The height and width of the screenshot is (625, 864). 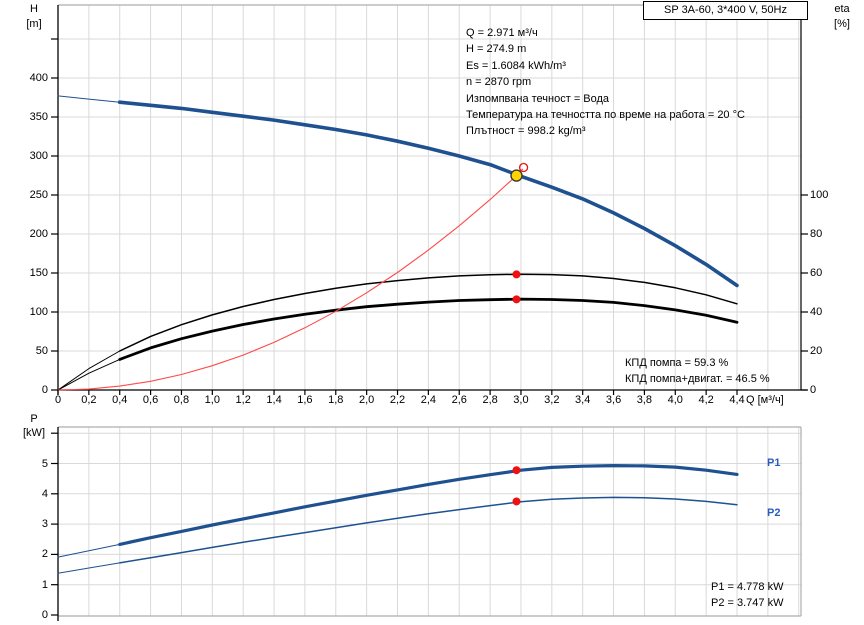 What do you see at coordinates (677, 363) in the screenshot?
I see `efficiency-pump-line: КПД помпа = 59.3 %` at bounding box center [677, 363].